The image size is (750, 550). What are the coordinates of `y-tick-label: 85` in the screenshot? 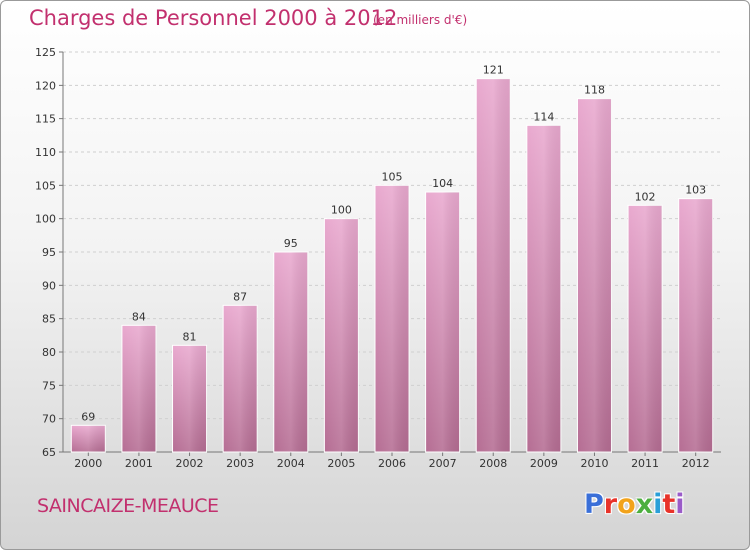 It's located at (49, 319).